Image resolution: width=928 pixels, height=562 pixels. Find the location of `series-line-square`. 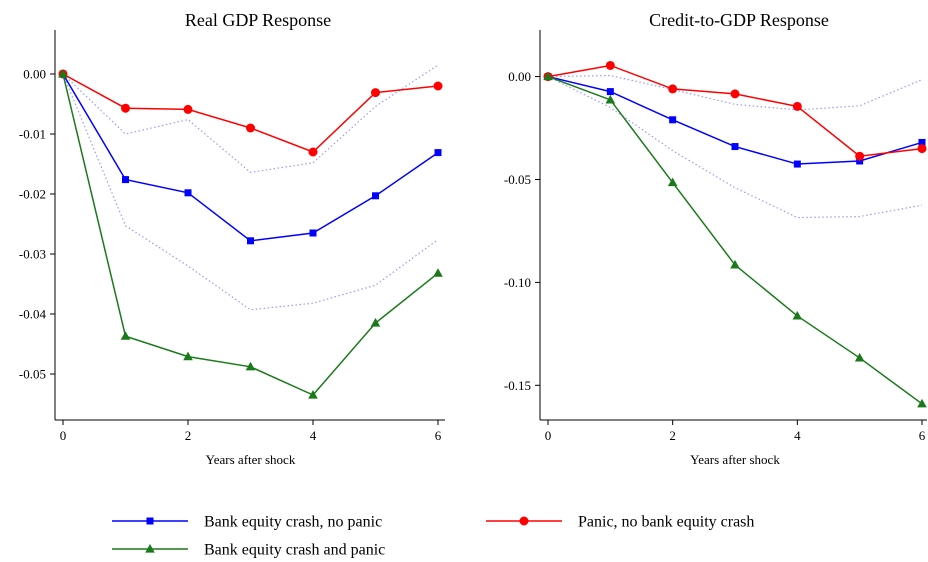

series-line-square is located at coordinates (250, 157).